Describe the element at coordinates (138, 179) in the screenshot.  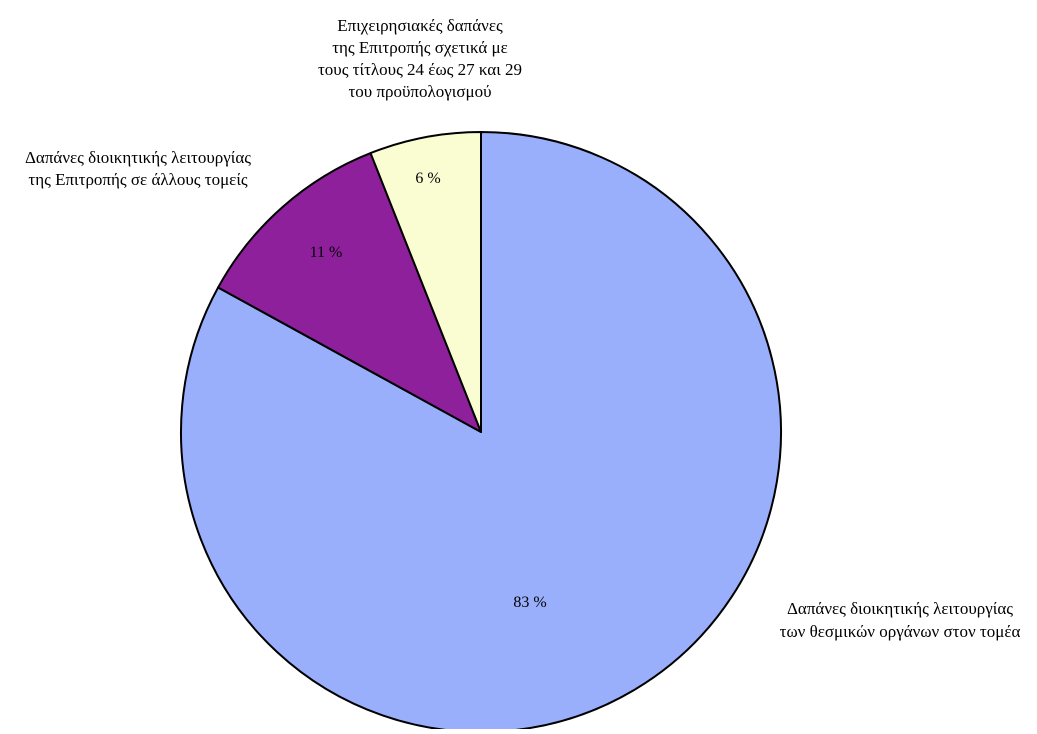
I see `pie-category-label-line: της Επιτροπής σε άλλους τομείς` at that location.